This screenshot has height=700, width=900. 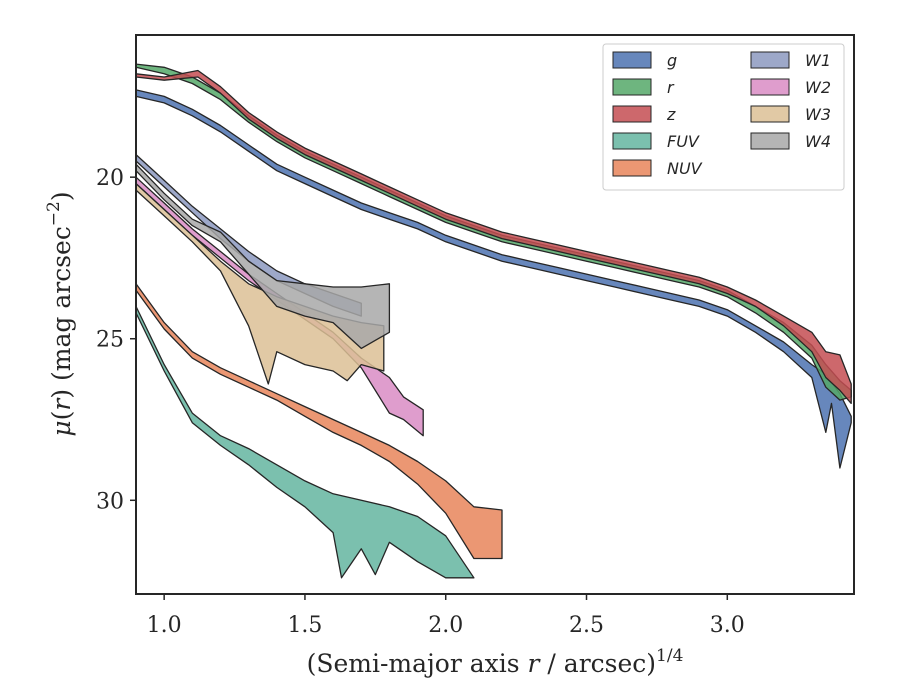 What do you see at coordinates (770, 87) in the screenshot?
I see `legend-swatch-w2` at bounding box center [770, 87].